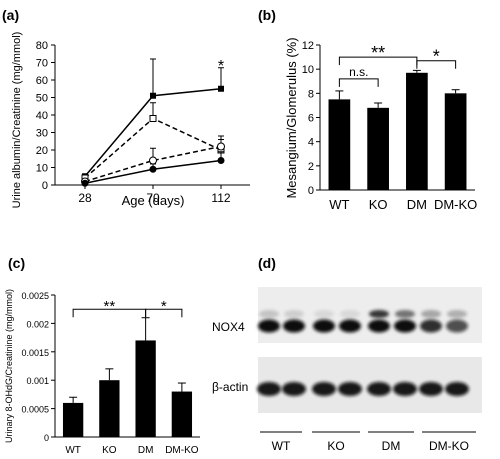 This screenshot has height=459, width=500. What do you see at coordinates (335, 446) in the screenshot?
I see `blot-group-ko: KO` at bounding box center [335, 446].